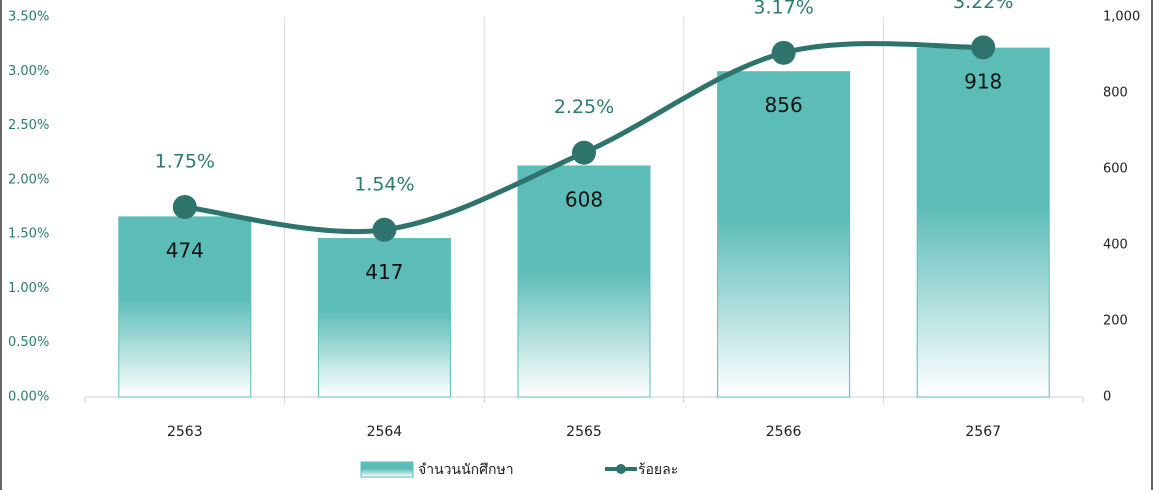 The width and height of the screenshot is (1153, 490). I want to click on legend-swatch-dot, so click(621, 469).